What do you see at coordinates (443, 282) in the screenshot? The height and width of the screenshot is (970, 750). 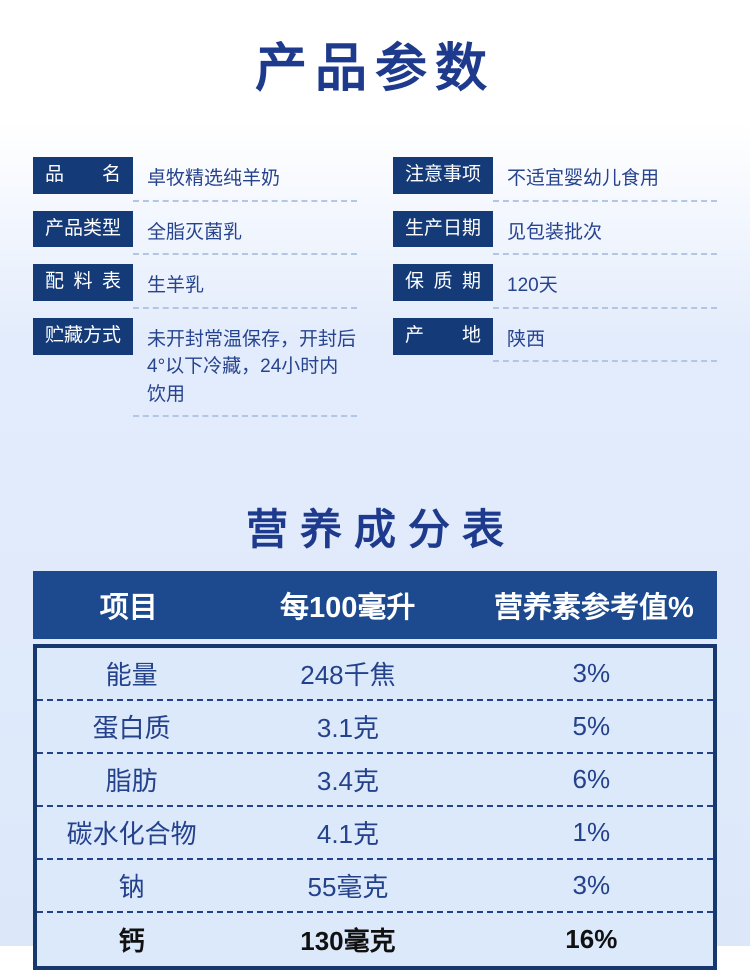 I see `info-label: 保质期` at bounding box center [443, 282].